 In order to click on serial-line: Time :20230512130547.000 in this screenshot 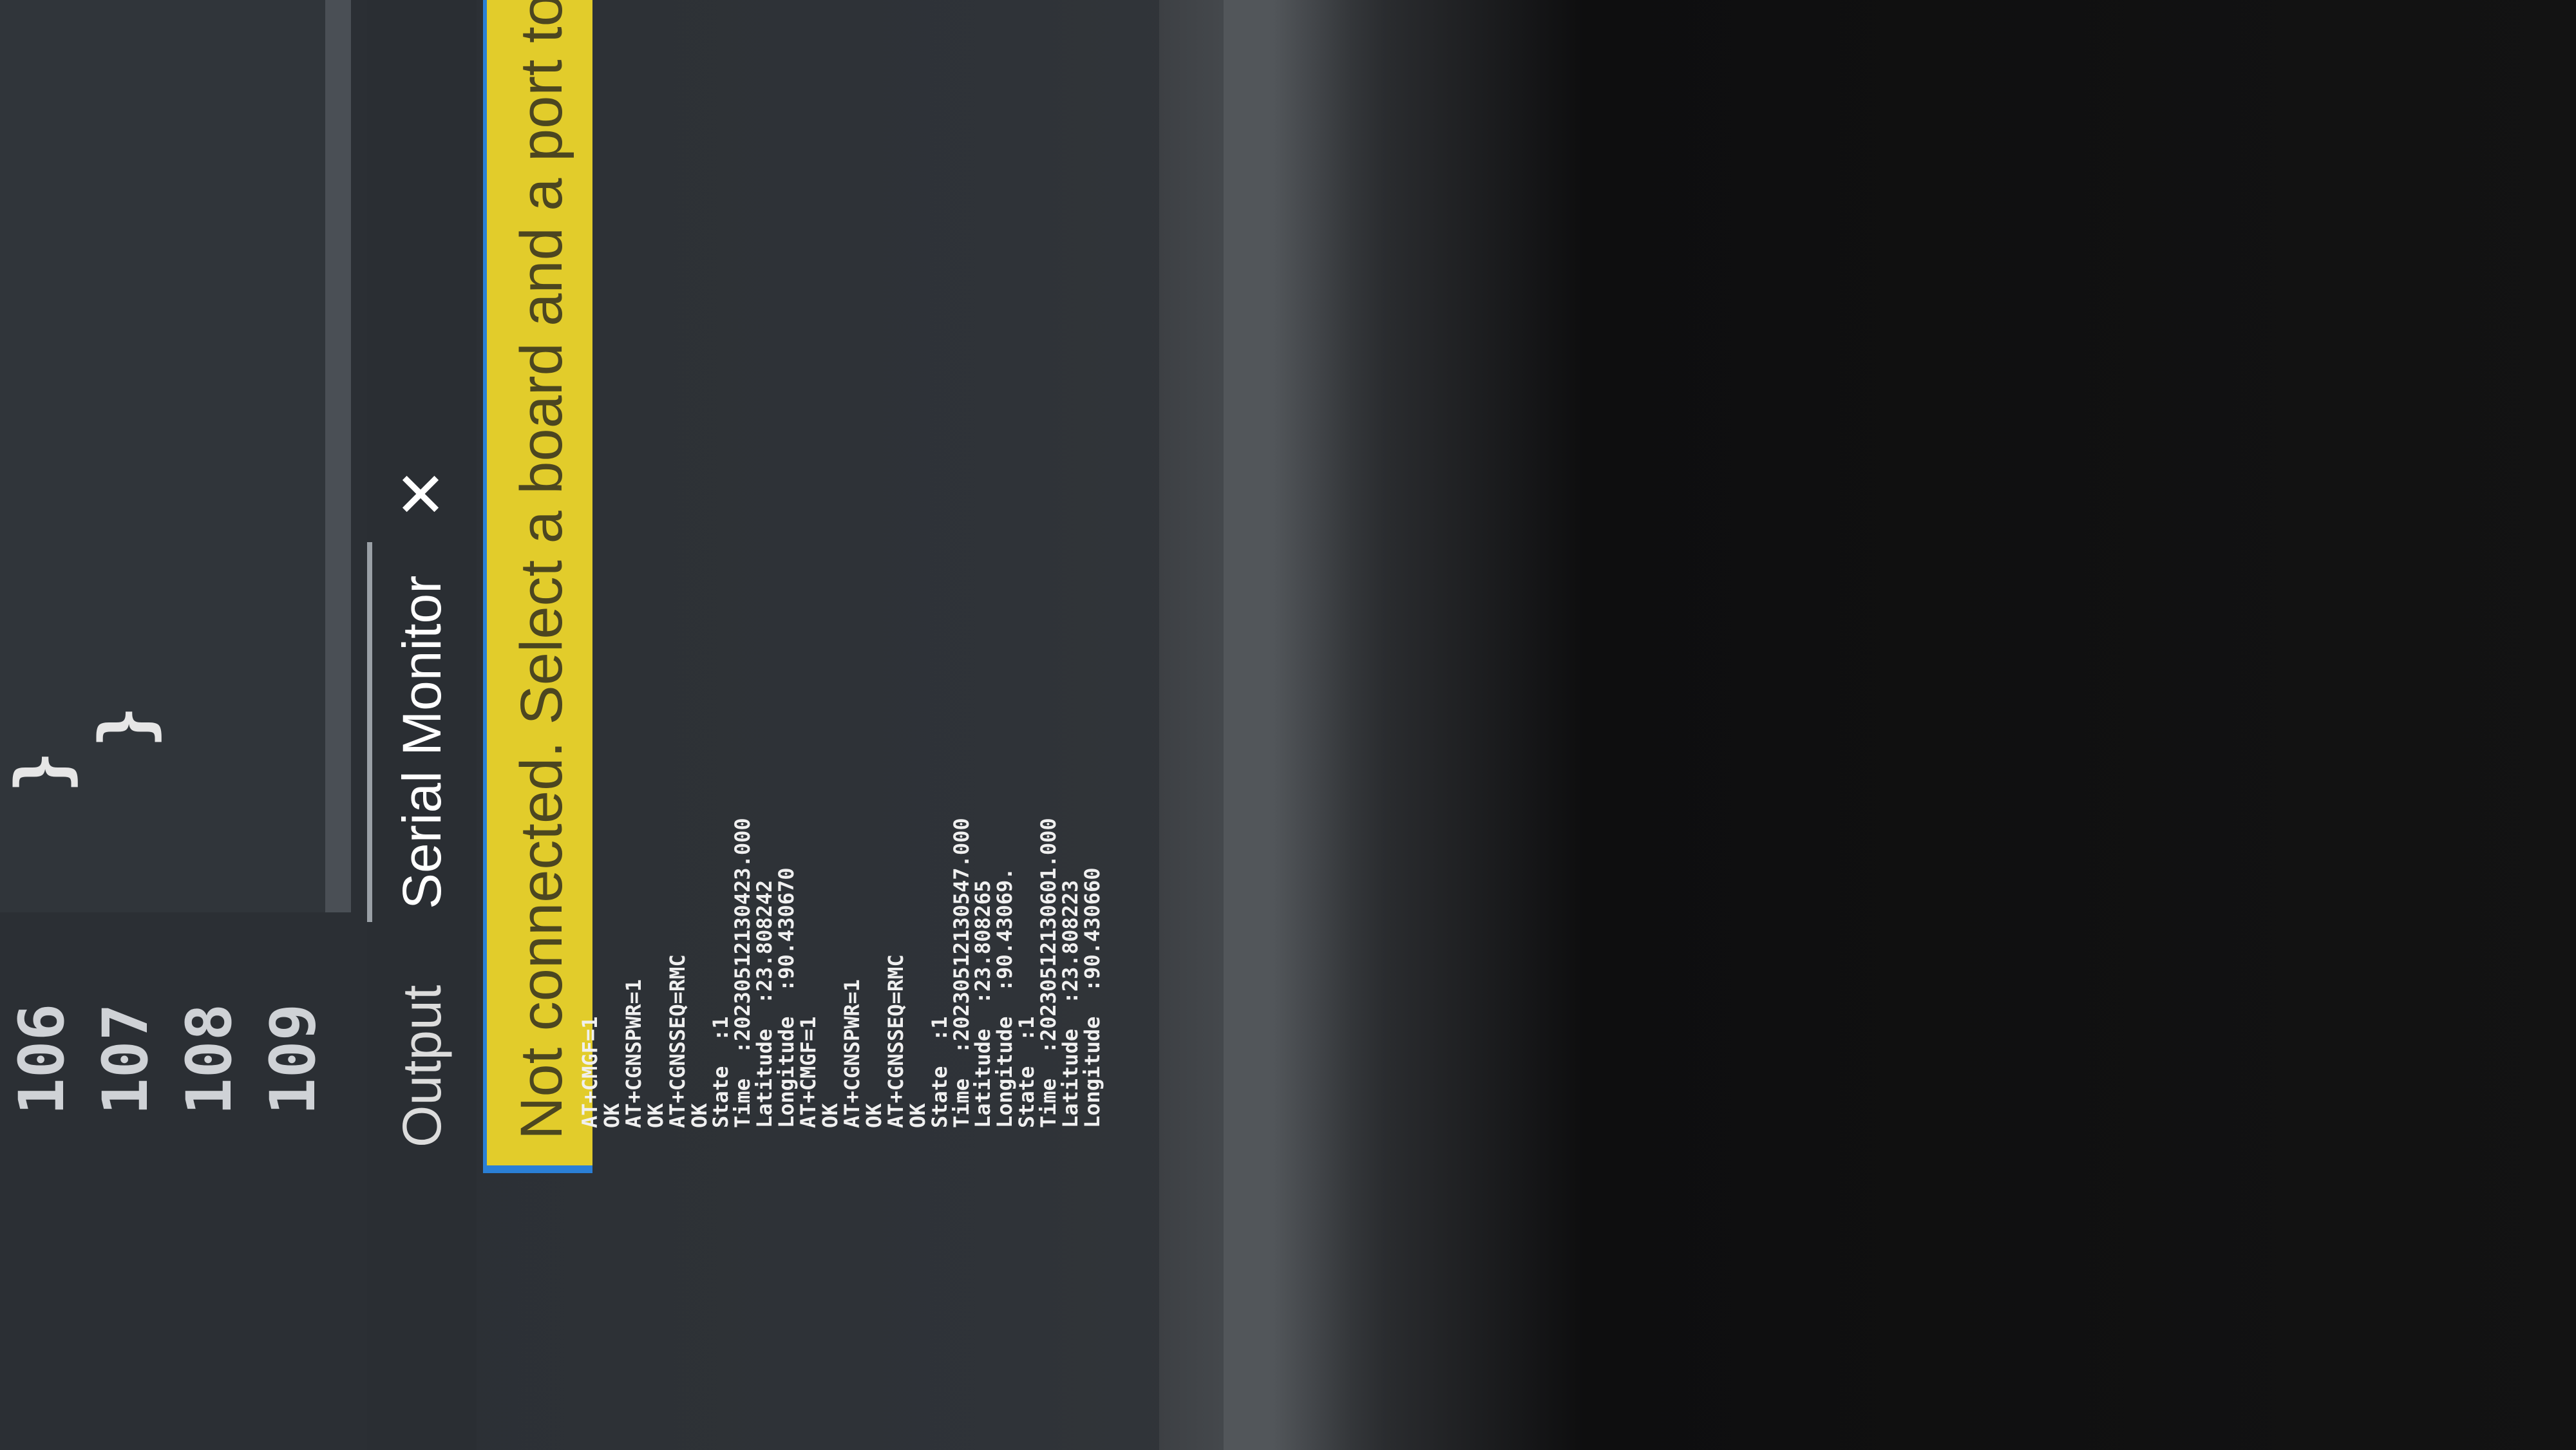, I will do `click(962, 973)`.